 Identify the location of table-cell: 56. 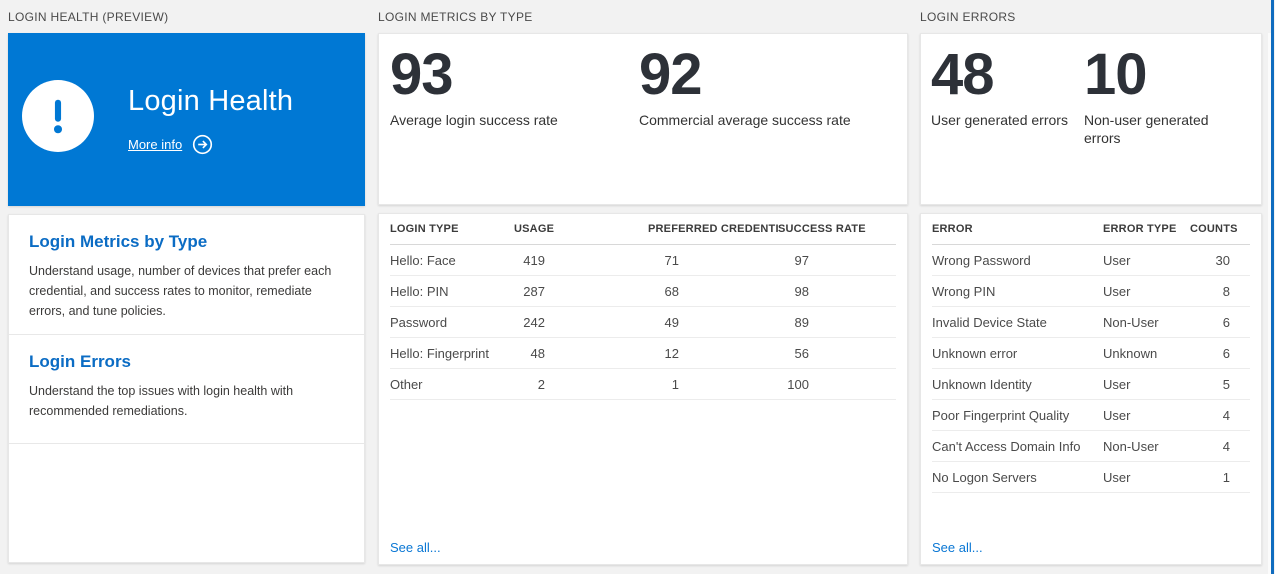
(801, 353).